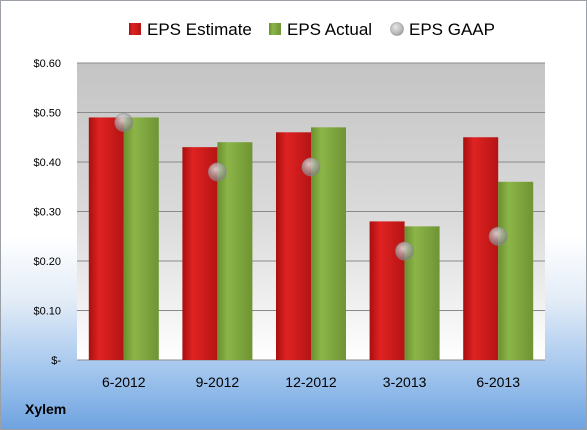  I want to click on legend: EPS Estimate EPS Actual EPS GAAP, so click(312, 29).